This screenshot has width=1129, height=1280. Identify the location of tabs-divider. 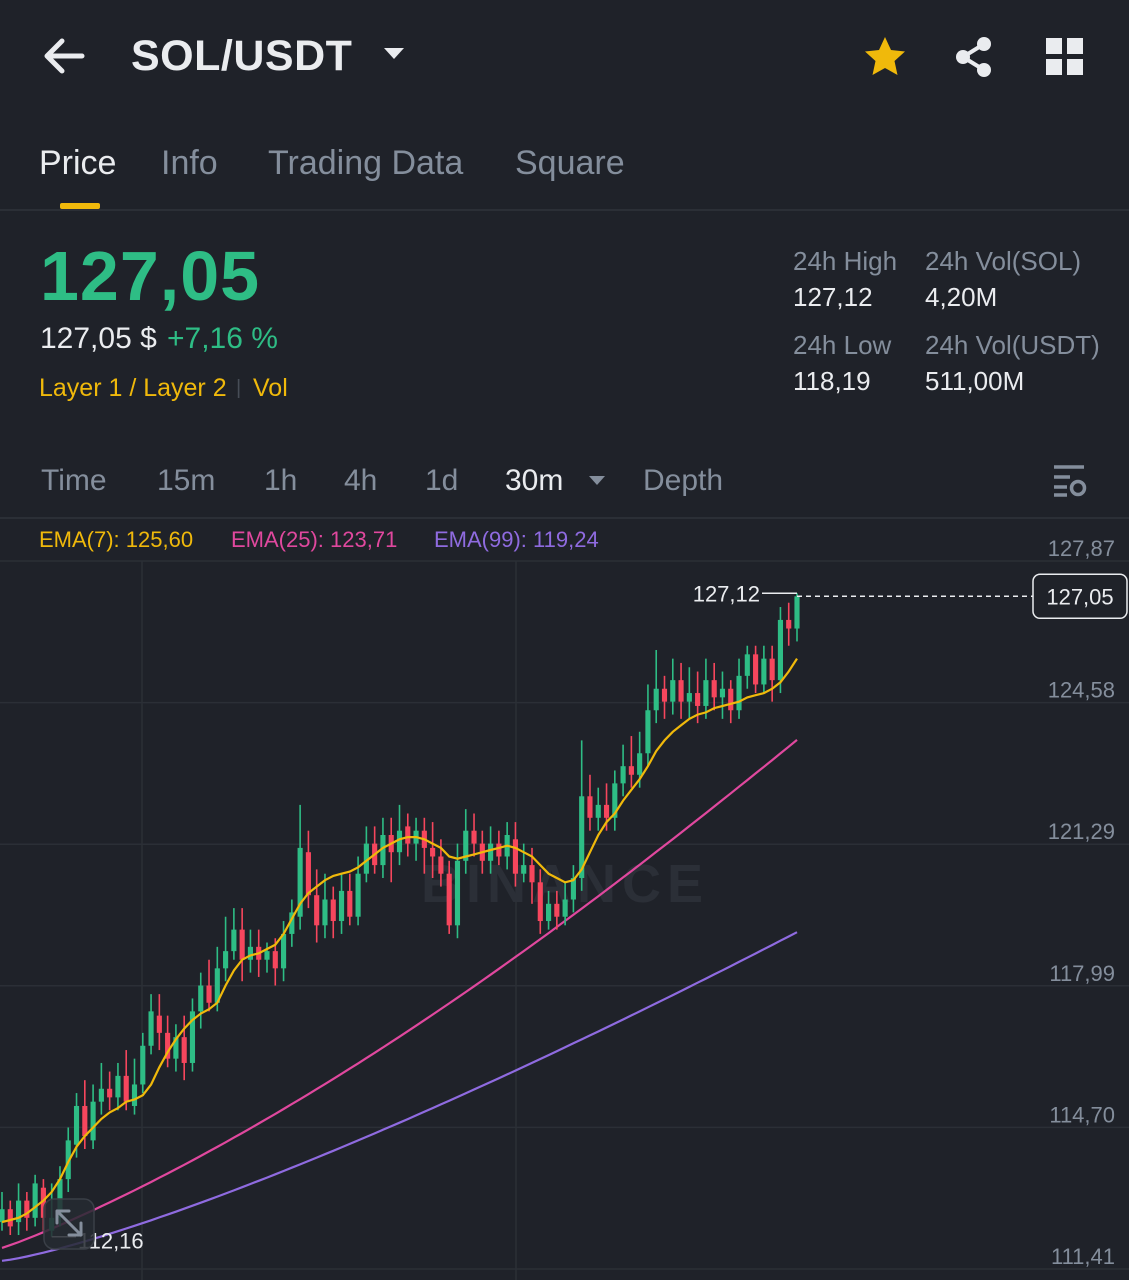
(564, 210).